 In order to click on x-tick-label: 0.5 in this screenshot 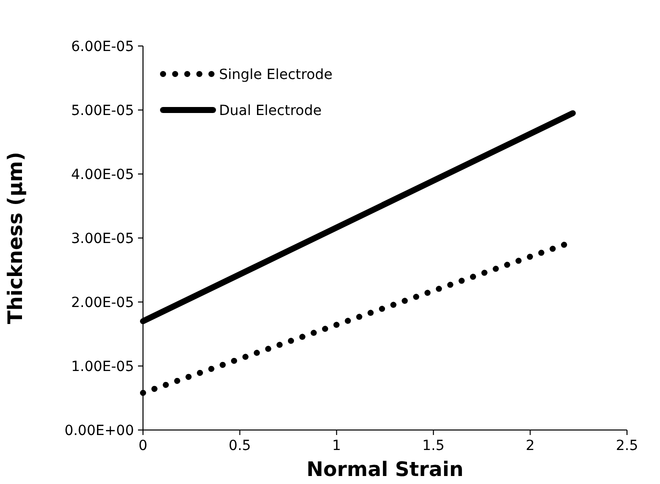, I will do `click(239, 446)`.